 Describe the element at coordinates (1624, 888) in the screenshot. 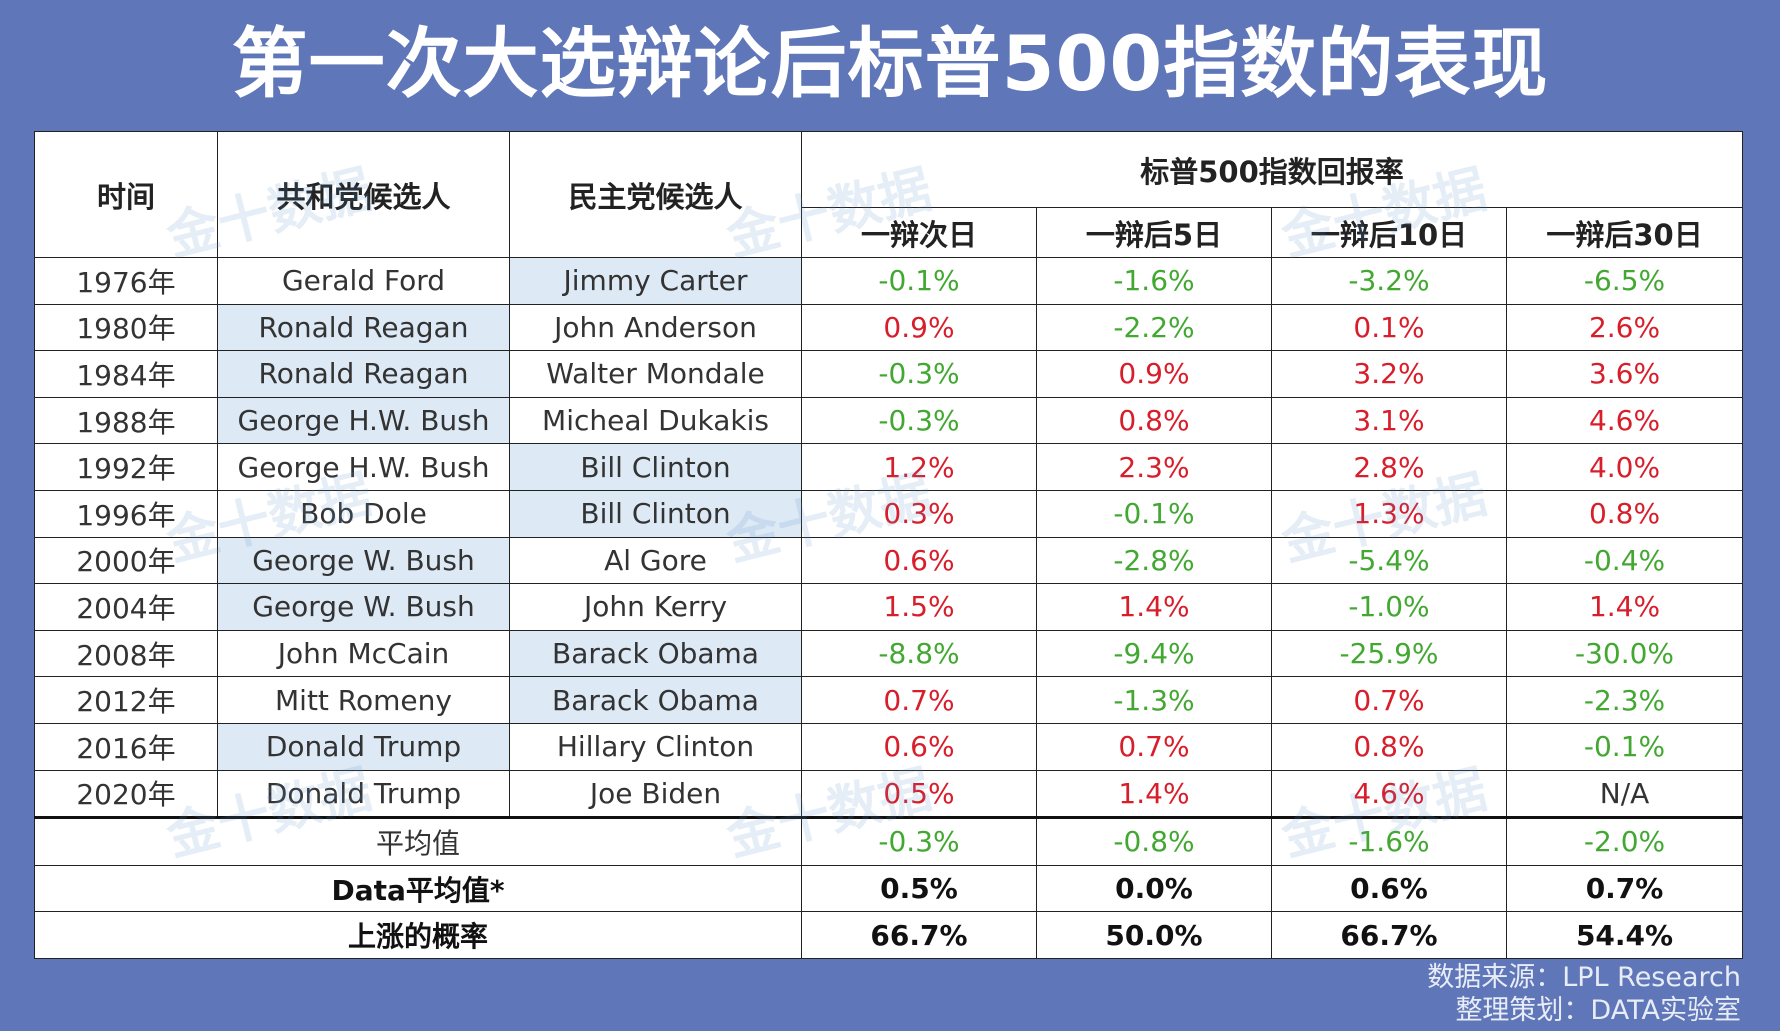

I see `summary-d30-cell: 0.7%` at that location.